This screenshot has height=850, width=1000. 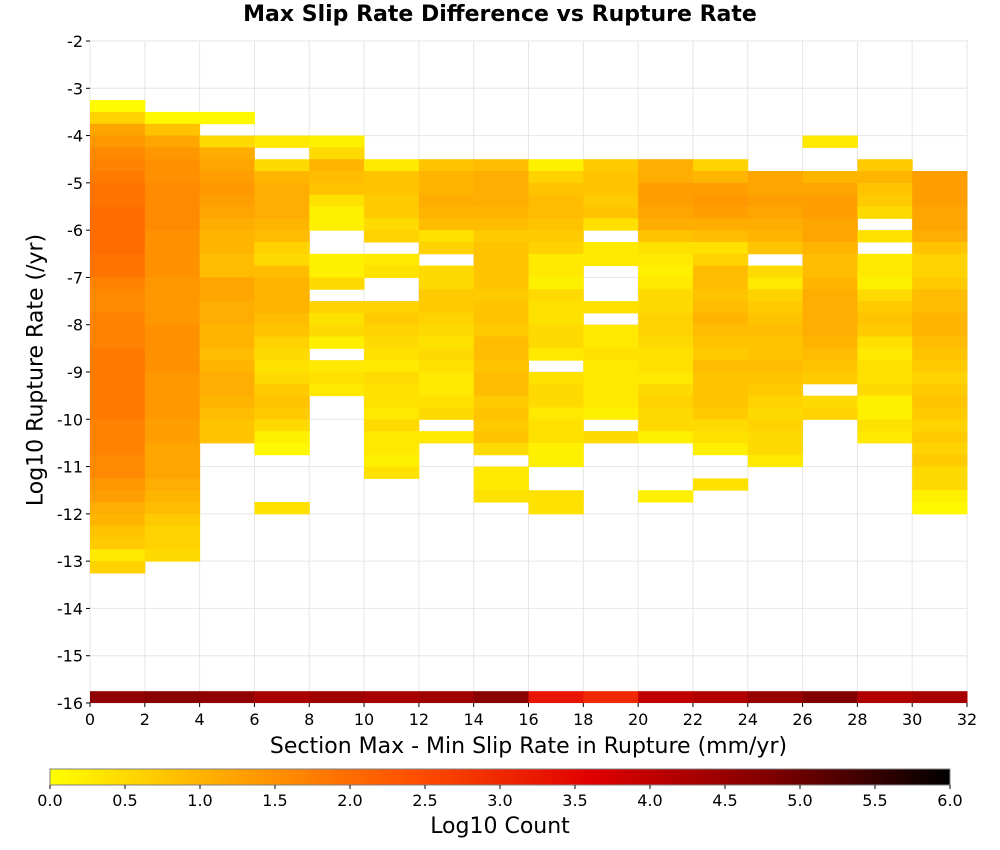 I want to click on colorbar-tick-label: 0.0, so click(x=49, y=800).